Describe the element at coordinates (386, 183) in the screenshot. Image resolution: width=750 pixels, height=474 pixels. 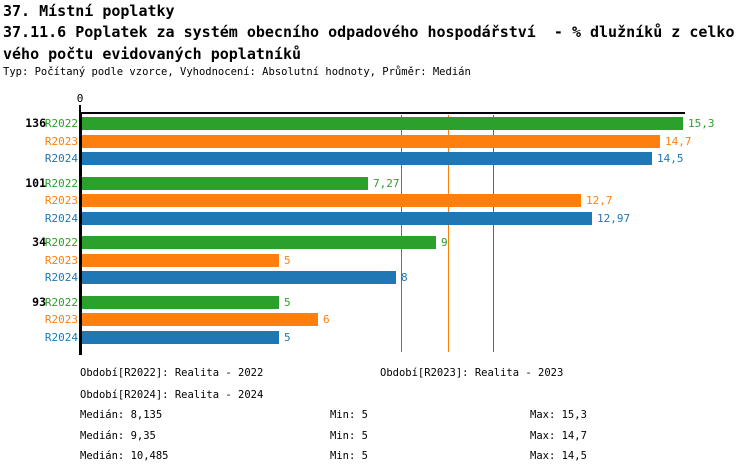
I see `bar-value-label: 7,27` at that location.